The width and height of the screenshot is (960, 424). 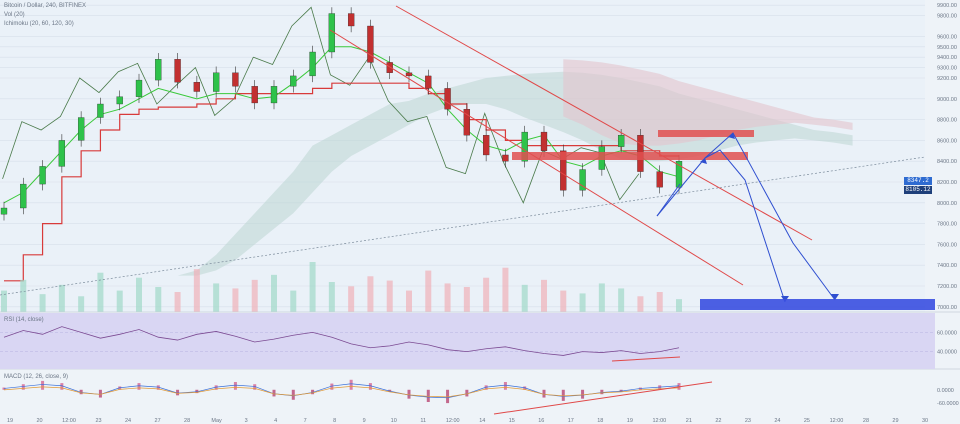 What do you see at coordinates (36, 377) in the screenshot?
I see `macd-legend: MACD (12, 26, close, 9)` at bounding box center [36, 377].